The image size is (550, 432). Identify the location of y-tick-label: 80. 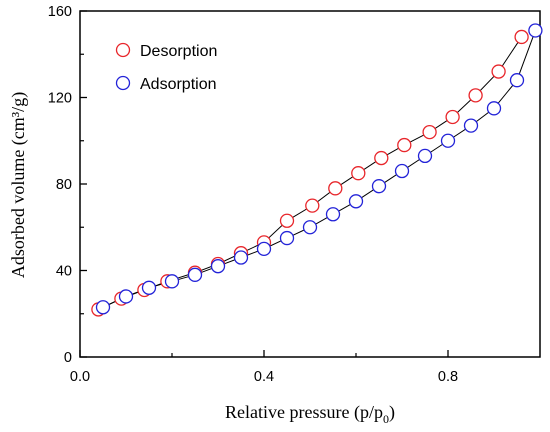
(64, 185).